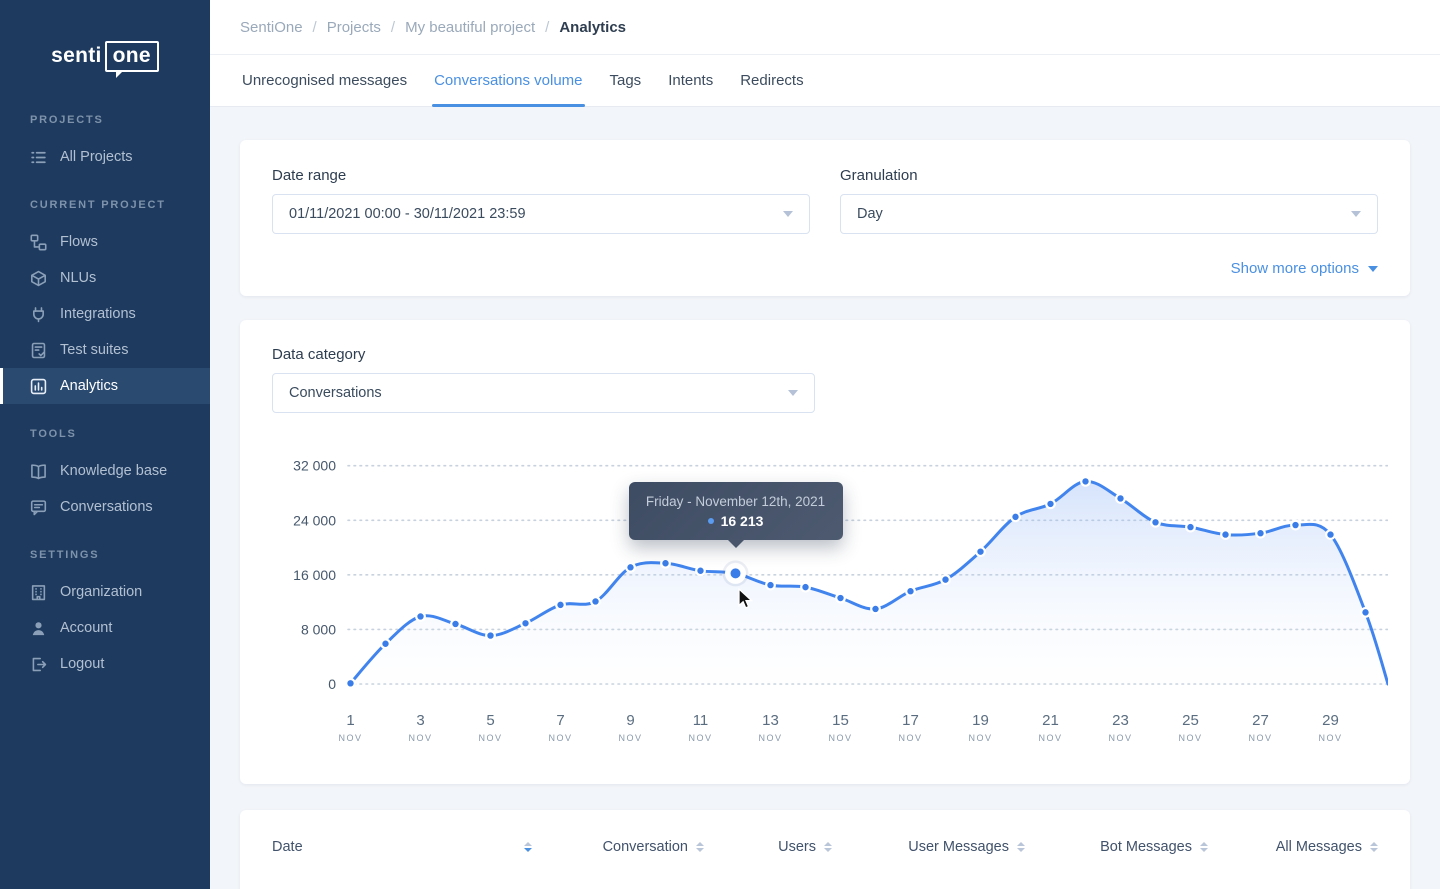 The width and height of the screenshot is (1440, 889). Describe the element at coordinates (38, 386) in the screenshot. I see `bar-chart-icon` at that location.